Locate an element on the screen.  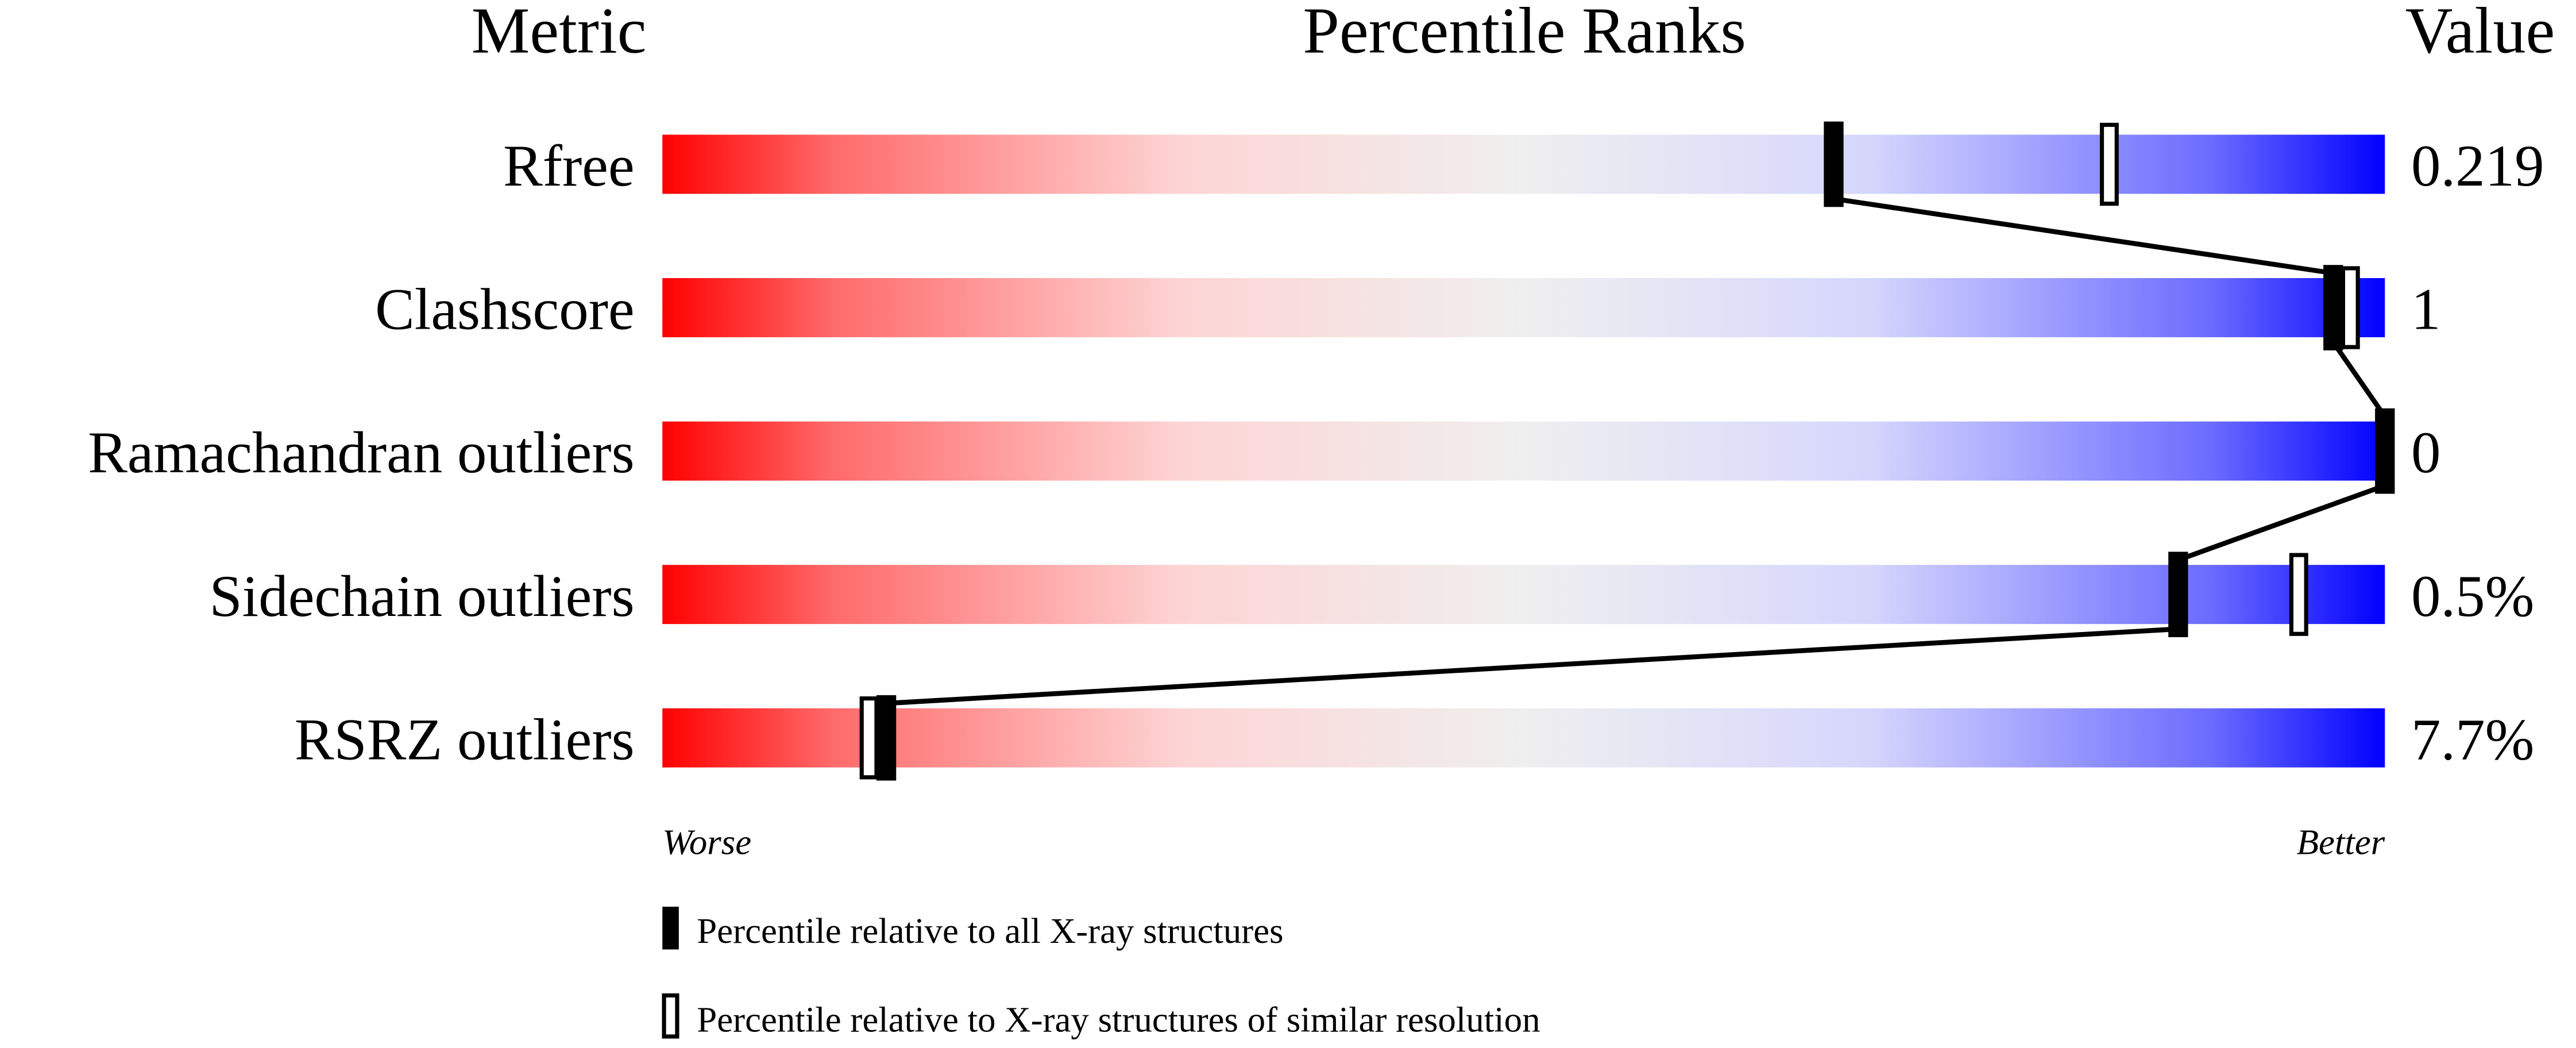
header-percentile-ranks: Percentile Ranks is located at coordinates (1524, 33).